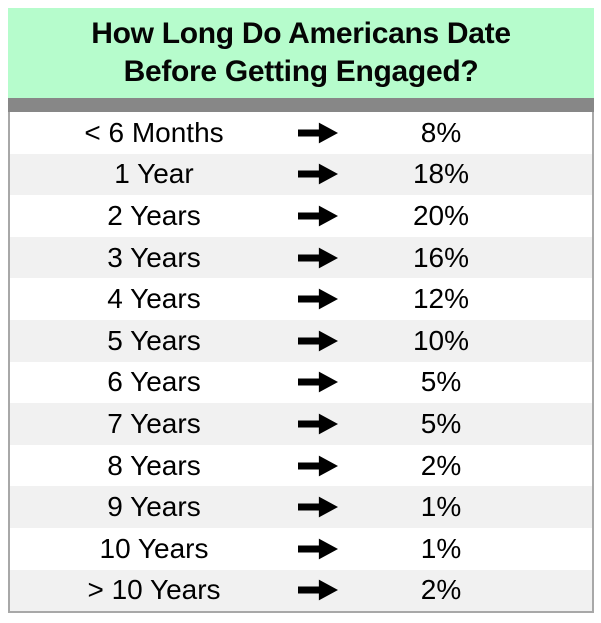  I want to click on duration-label: 2 Years, so click(154, 215).